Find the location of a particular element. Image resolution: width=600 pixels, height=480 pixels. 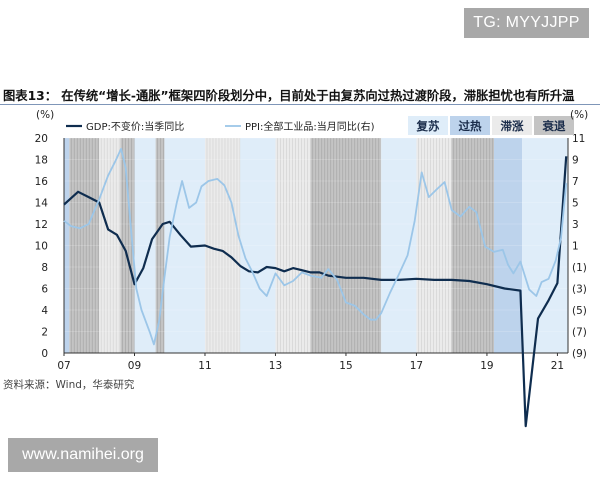

x-tick-label: 09 is located at coordinates (134, 366).